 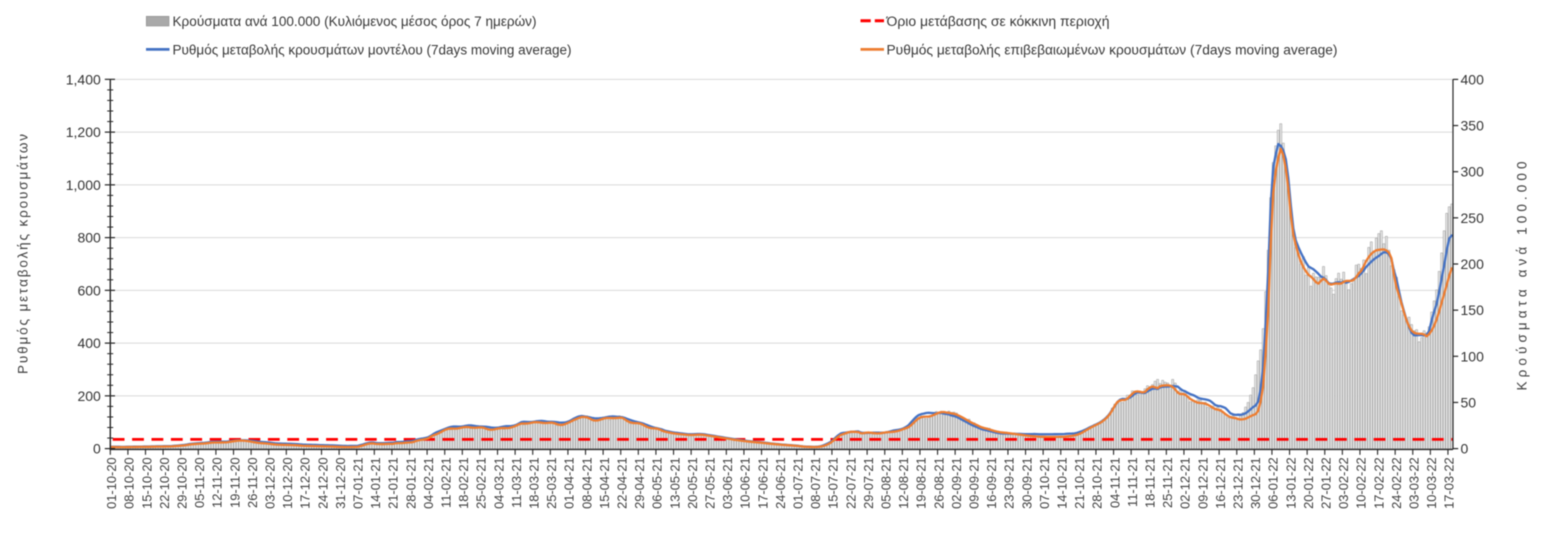 What do you see at coordinates (89, 290) in the screenshot?
I see `svg-text: 600` at bounding box center [89, 290].